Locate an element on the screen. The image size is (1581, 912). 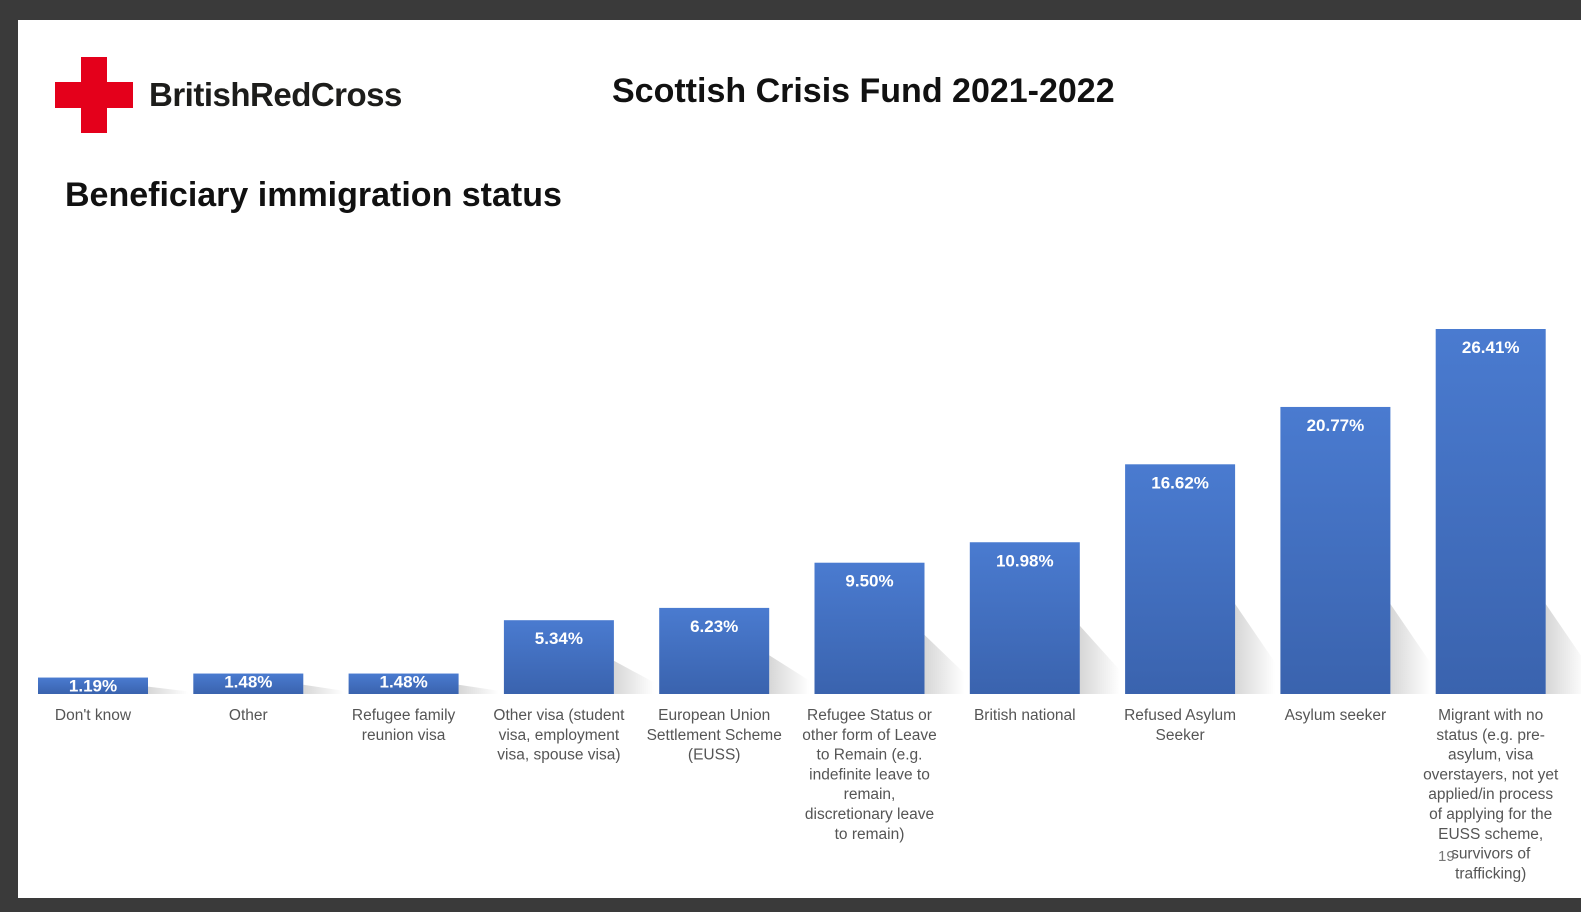
data-label: 9.50% is located at coordinates (869, 581).